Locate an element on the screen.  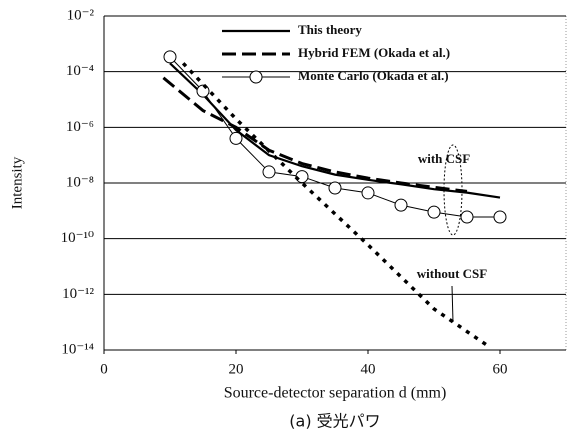
x-tick-label: 40 is located at coordinates (368, 369).